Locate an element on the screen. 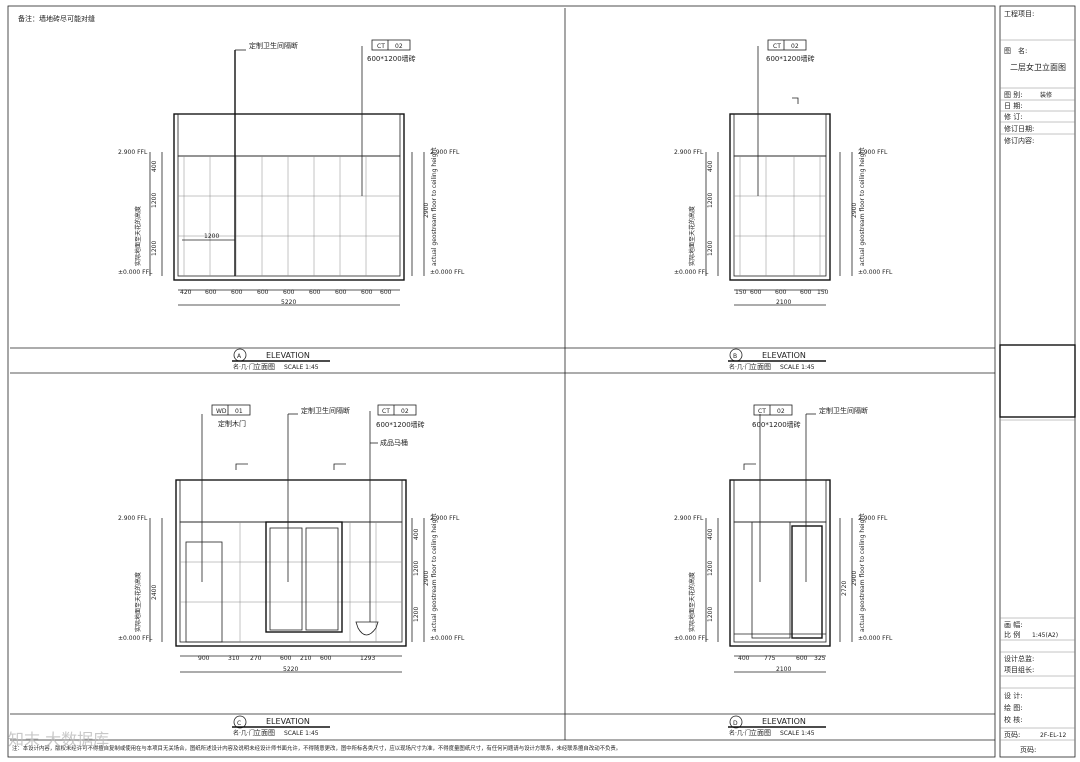 The height and width of the screenshot is (762, 1080). total-c: 5220 is located at coordinates (290, 669).